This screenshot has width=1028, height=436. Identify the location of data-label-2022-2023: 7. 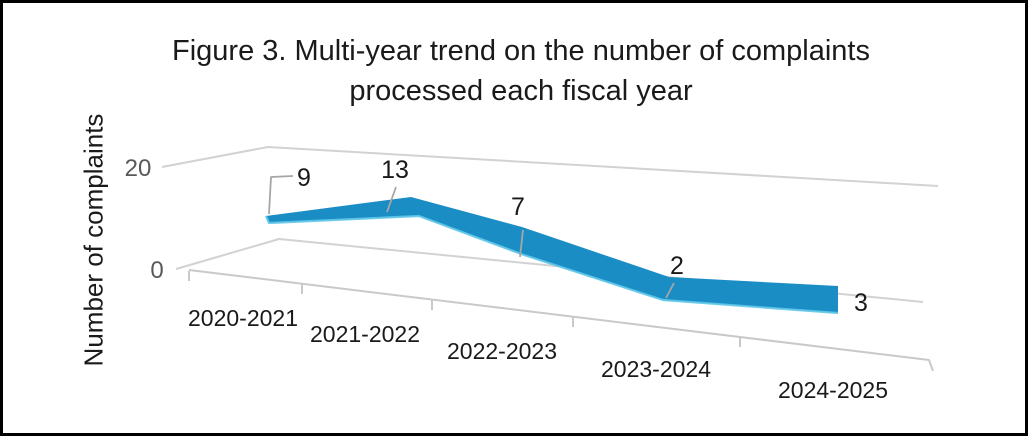
(518, 207).